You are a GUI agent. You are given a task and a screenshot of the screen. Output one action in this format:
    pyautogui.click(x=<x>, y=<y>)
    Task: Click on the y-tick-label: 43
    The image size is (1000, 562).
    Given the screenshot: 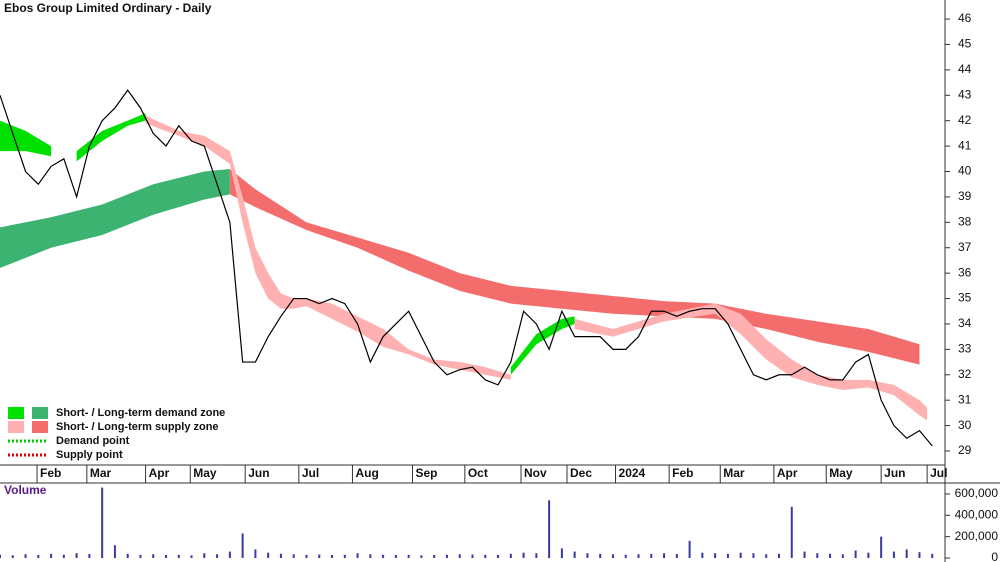 What is the action you would take?
    pyautogui.click(x=965, y=94)
    